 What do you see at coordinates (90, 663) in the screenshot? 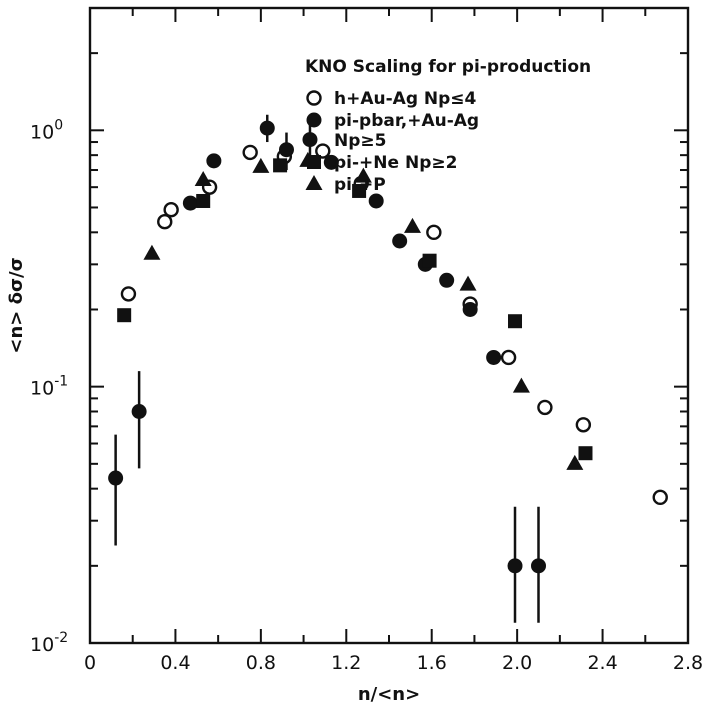
I see `x-tick-label: 0` at bounding box center [90, 663].